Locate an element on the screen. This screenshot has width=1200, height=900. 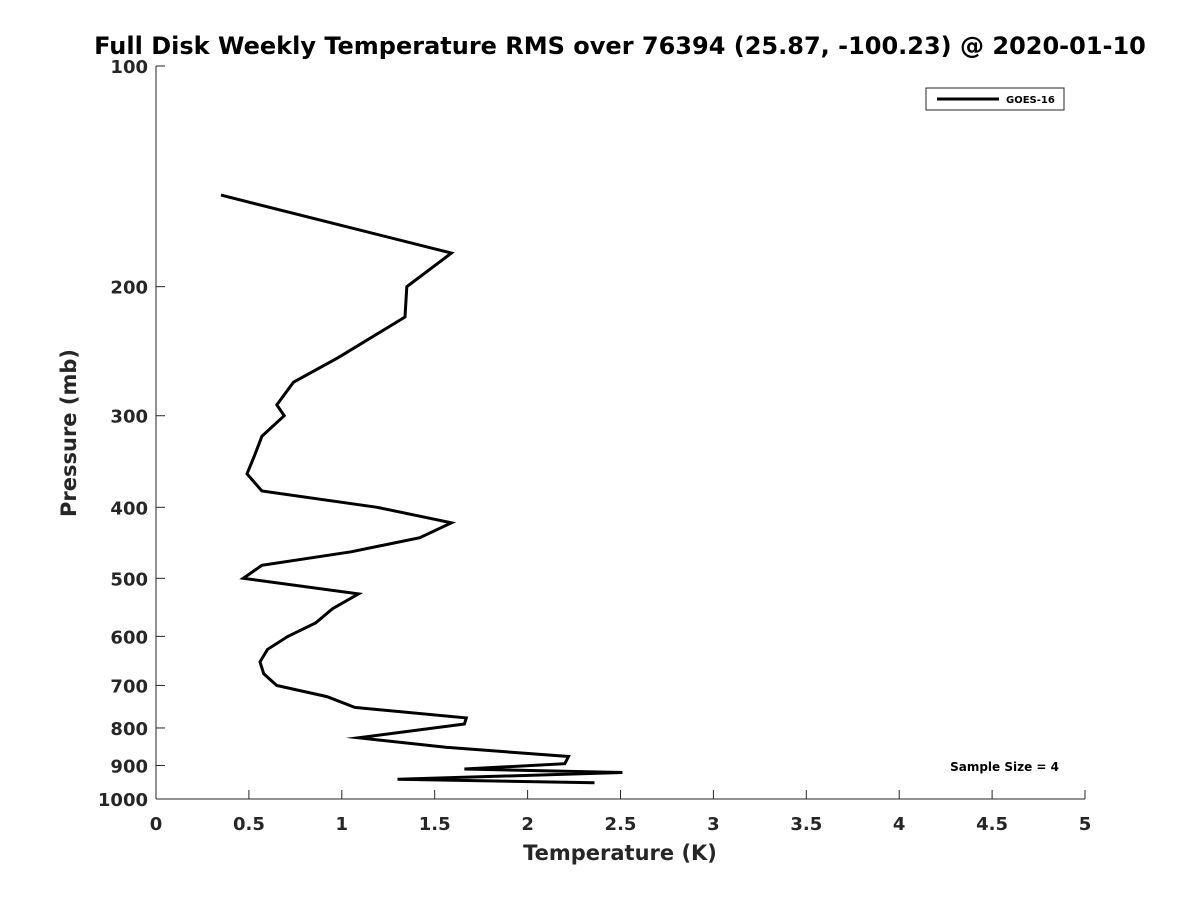
y-tick-label: 300 is located at coordinates (129, 417).